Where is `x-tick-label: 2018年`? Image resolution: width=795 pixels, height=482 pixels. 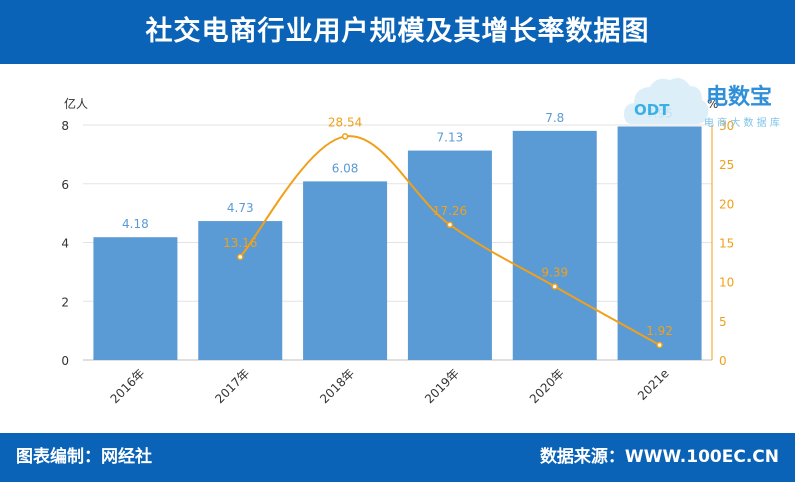 x-tick-label: 2018年 is located at coordinates (337, 386).